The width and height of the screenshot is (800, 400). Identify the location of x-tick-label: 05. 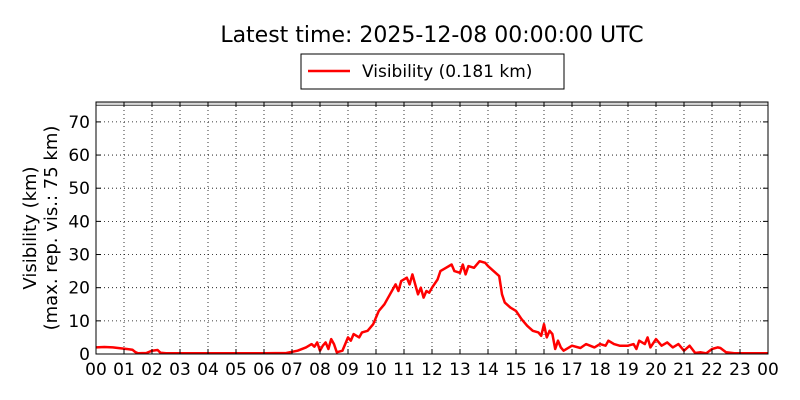
(236, 370).